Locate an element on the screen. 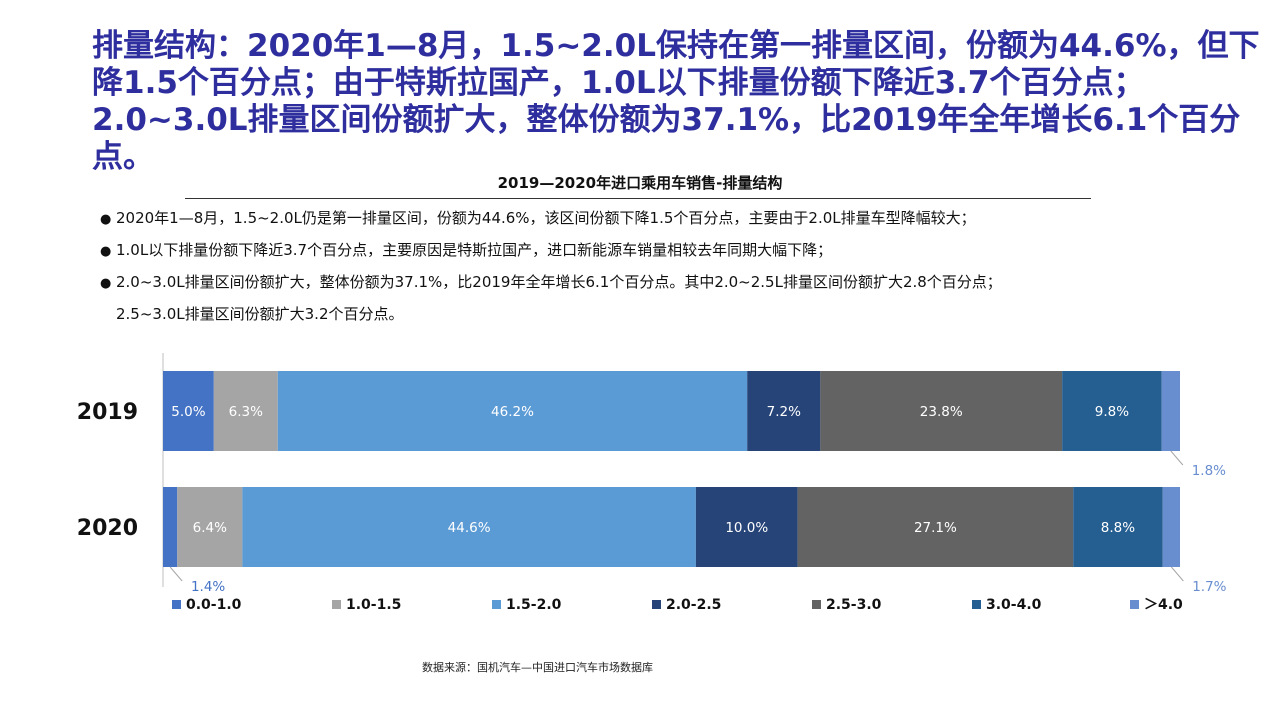 The image size is (1280, 720). bullet-continuation: 2.5~3.0L排量区间份额扩大3.2个百分点。 is located at coordinates (260, 314).